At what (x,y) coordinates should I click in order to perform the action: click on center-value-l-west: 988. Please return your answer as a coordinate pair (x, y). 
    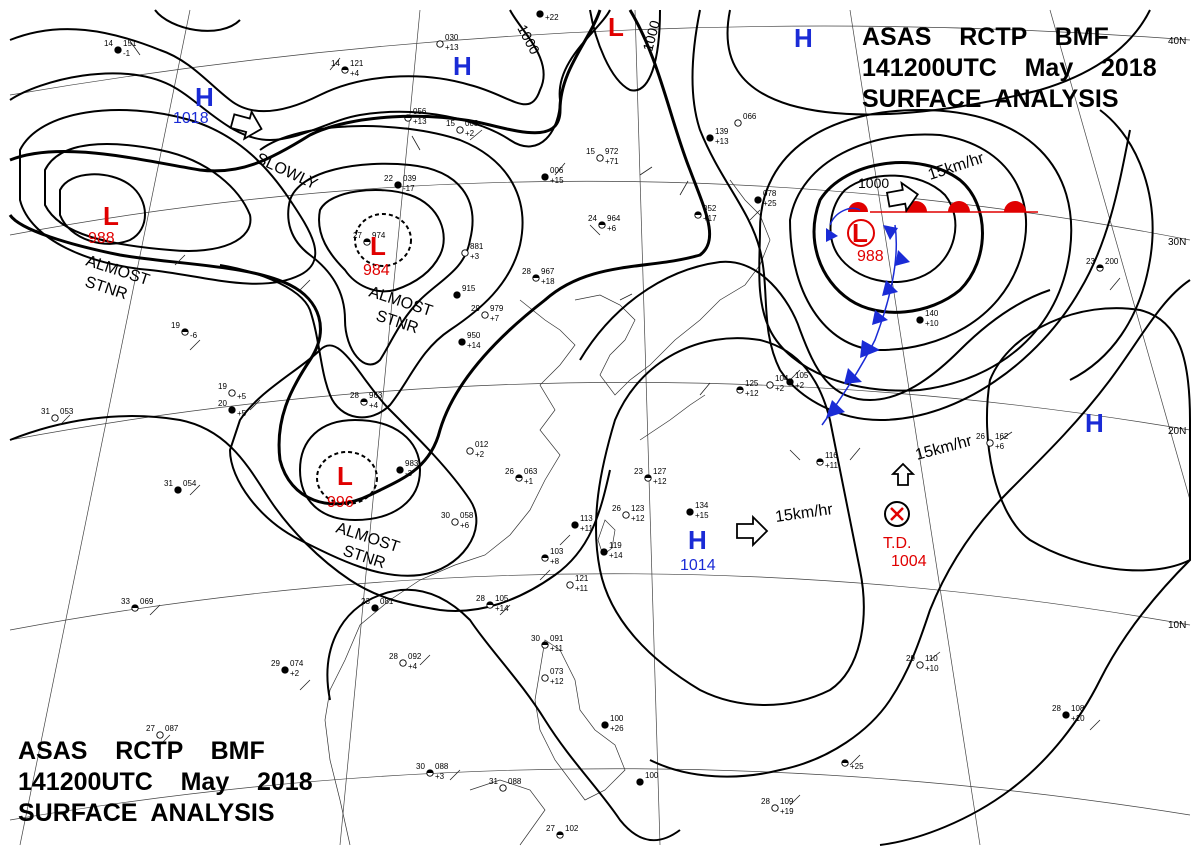
    Looking at the image, I should click on (101, 238).